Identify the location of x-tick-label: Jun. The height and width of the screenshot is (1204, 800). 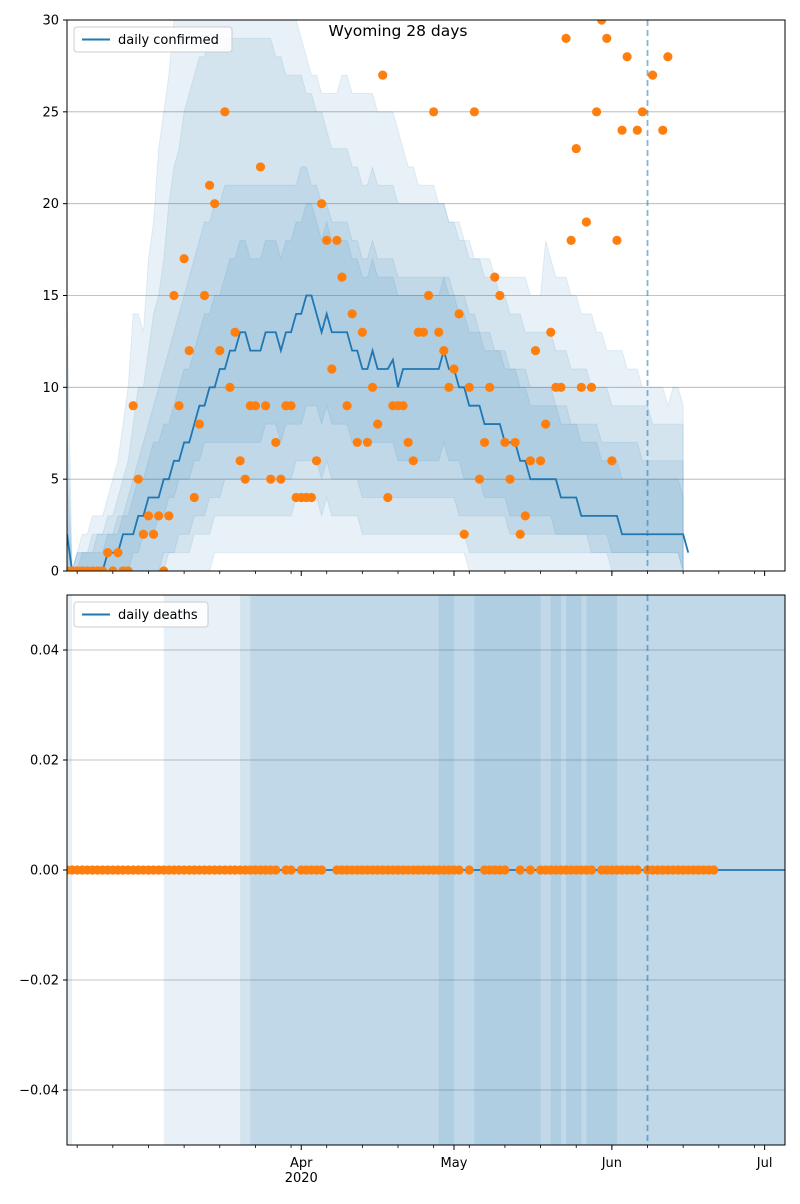
(611, 1163).